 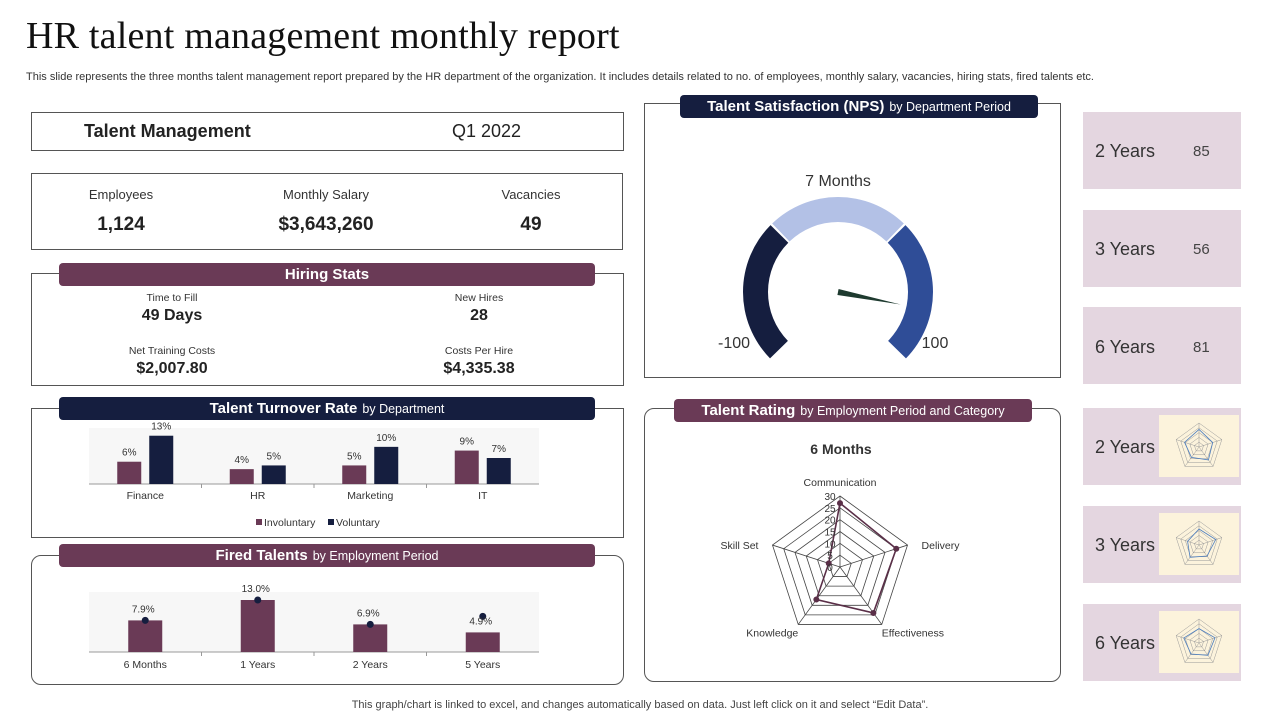 I want to click on rating-box, so click(x=852, y=545).